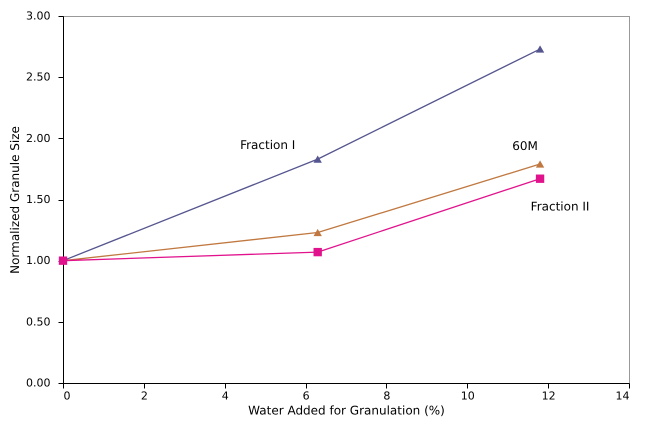 This screenshot has width=650, height=432. I want to click on series-label: 60M, so click(525, 146).